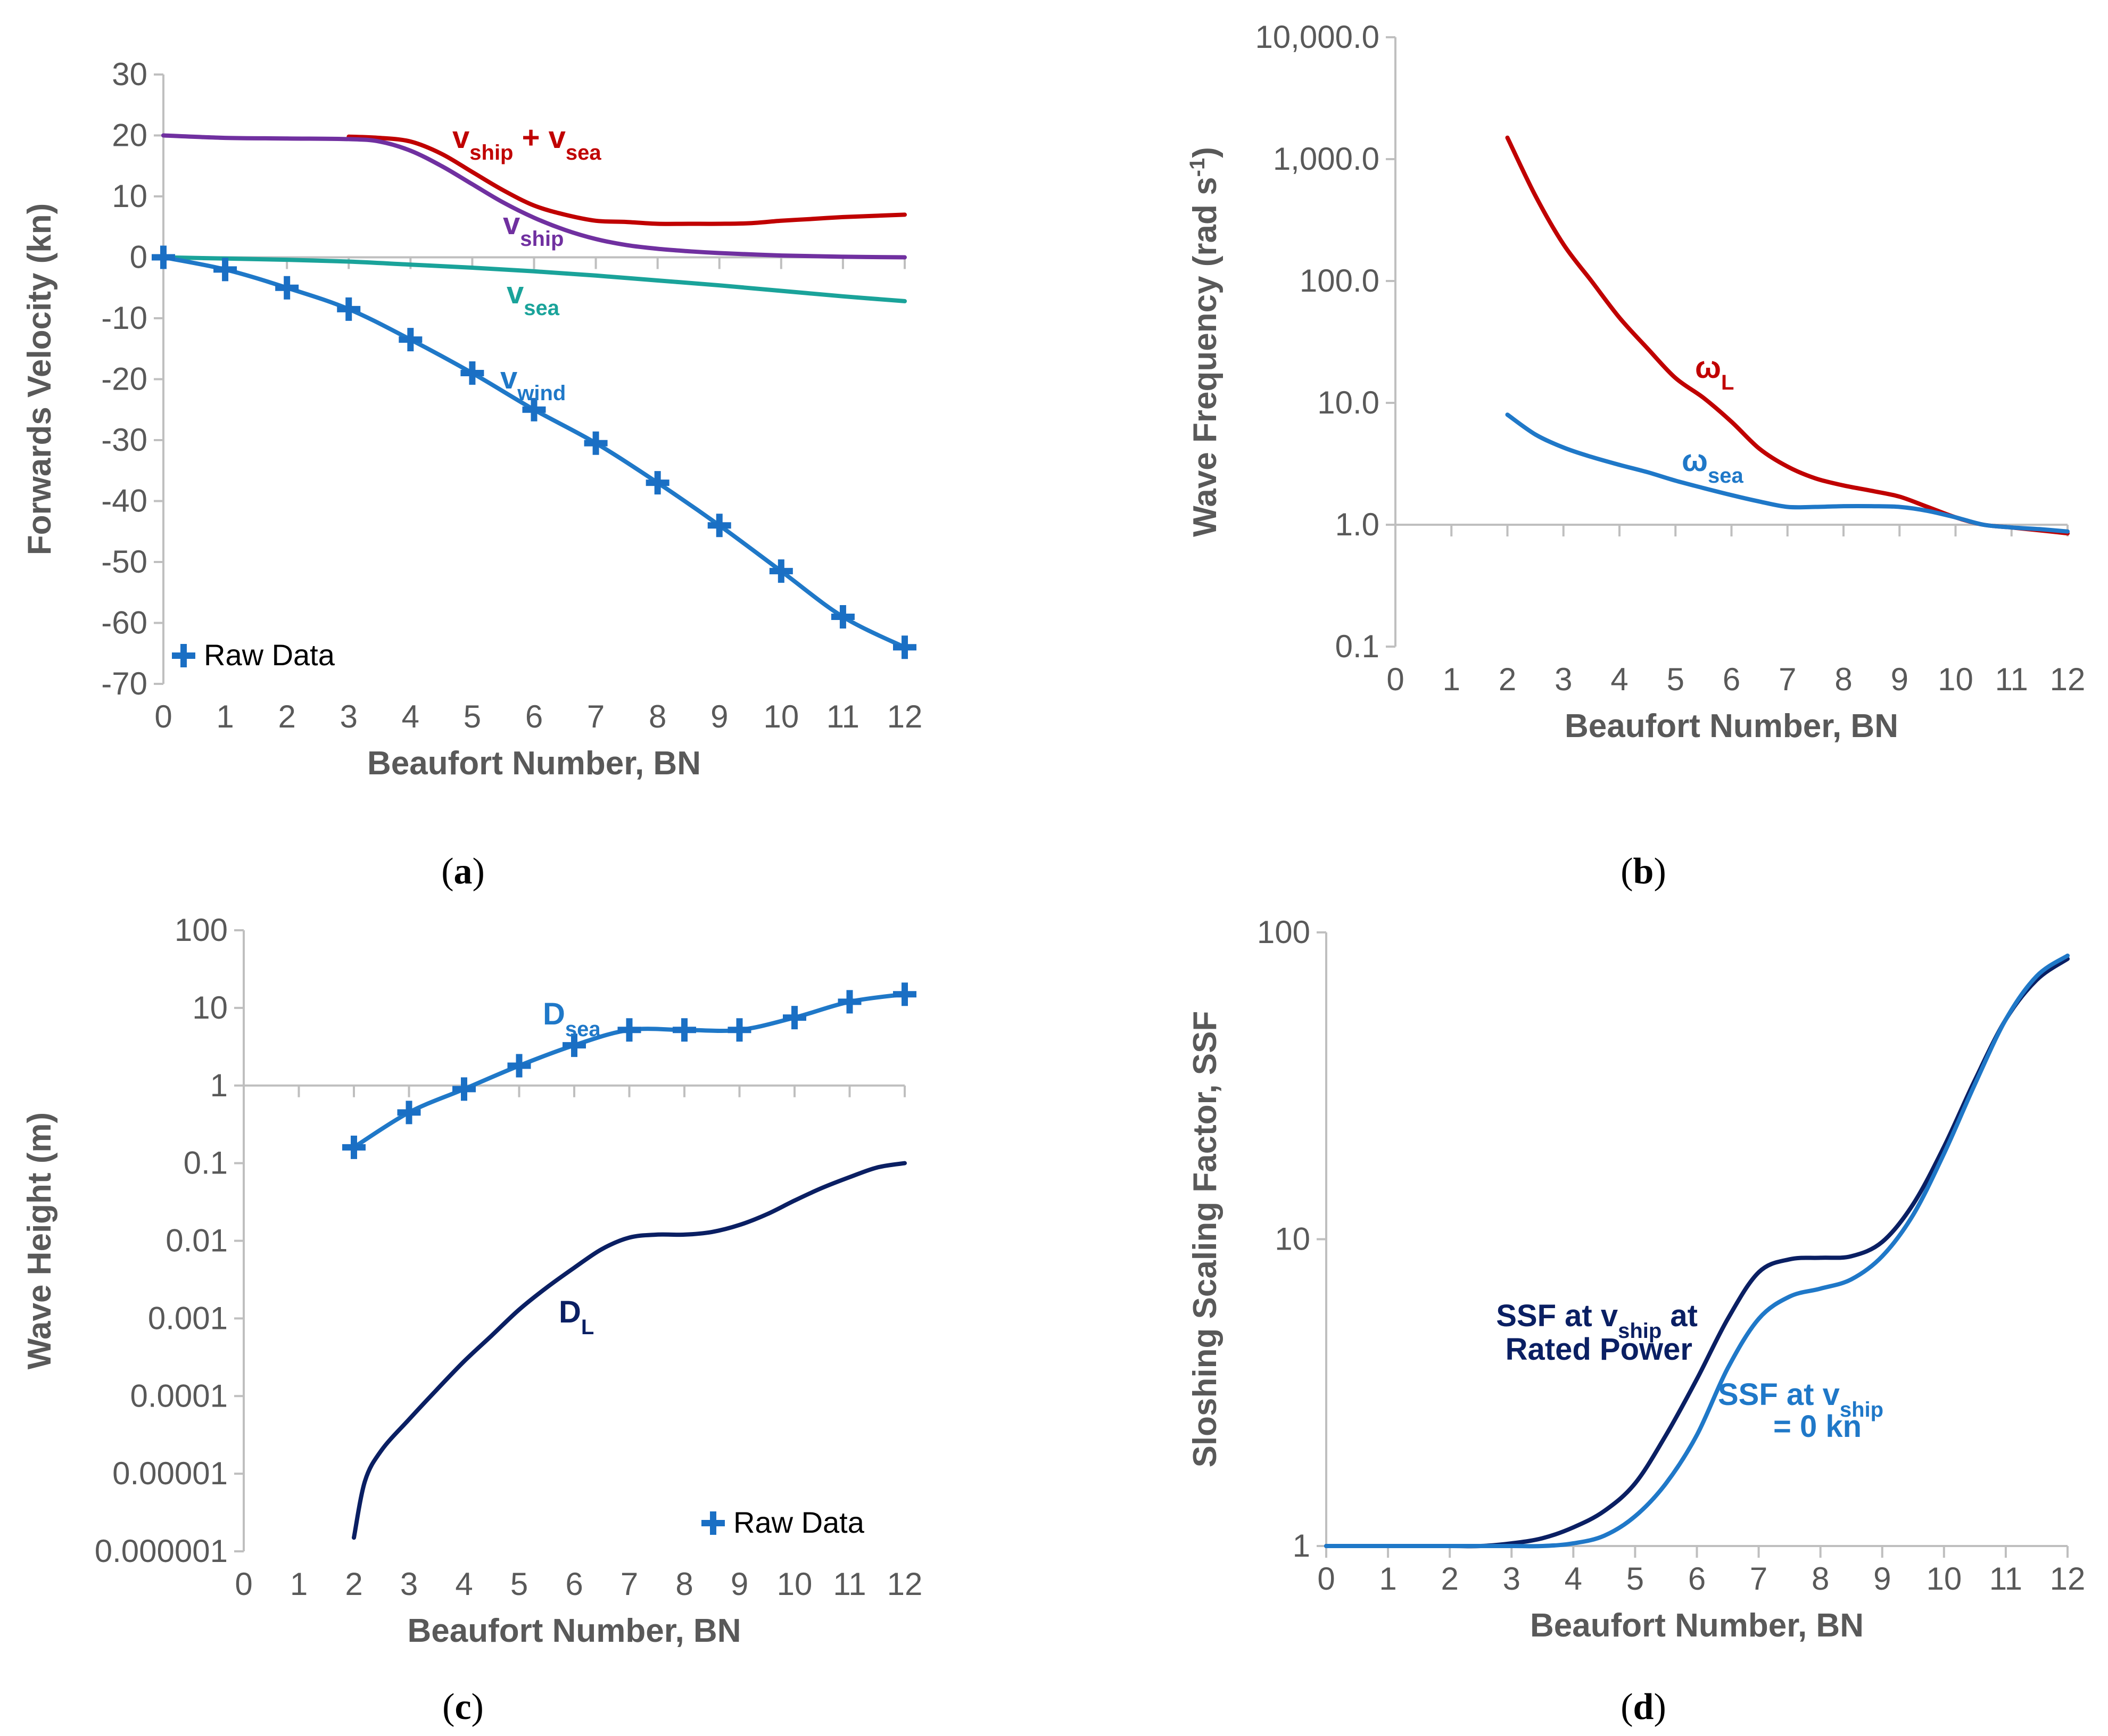 The width and height of the screenshot is (2108, 1736). I want to click on chart-d-y-axis-label: Sloshing Scaling Factor, SSF, so click(1205, 1239).